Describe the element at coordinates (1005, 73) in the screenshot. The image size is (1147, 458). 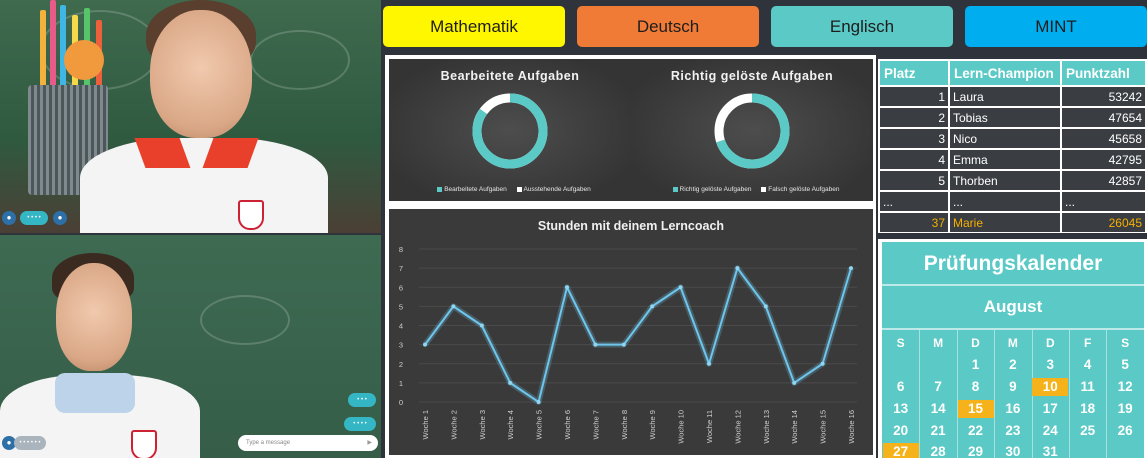
I see `header-lern-champion: Lern-Champion` at that location.